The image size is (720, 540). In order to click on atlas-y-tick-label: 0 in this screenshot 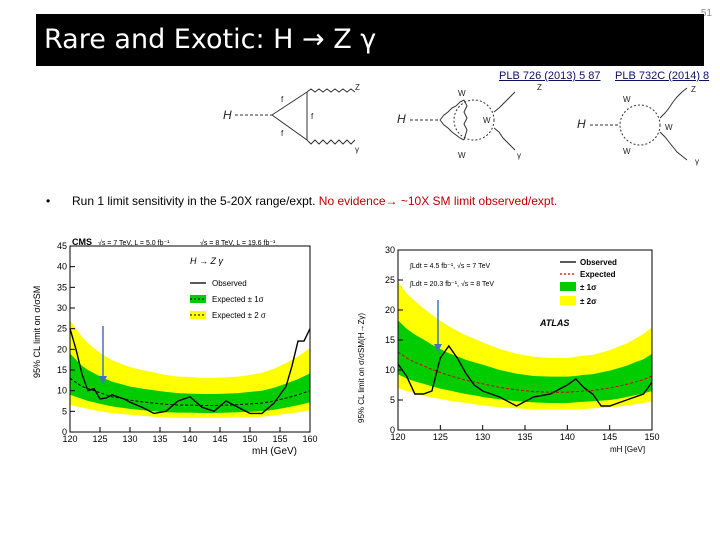, I will do `click(392, 430)`.